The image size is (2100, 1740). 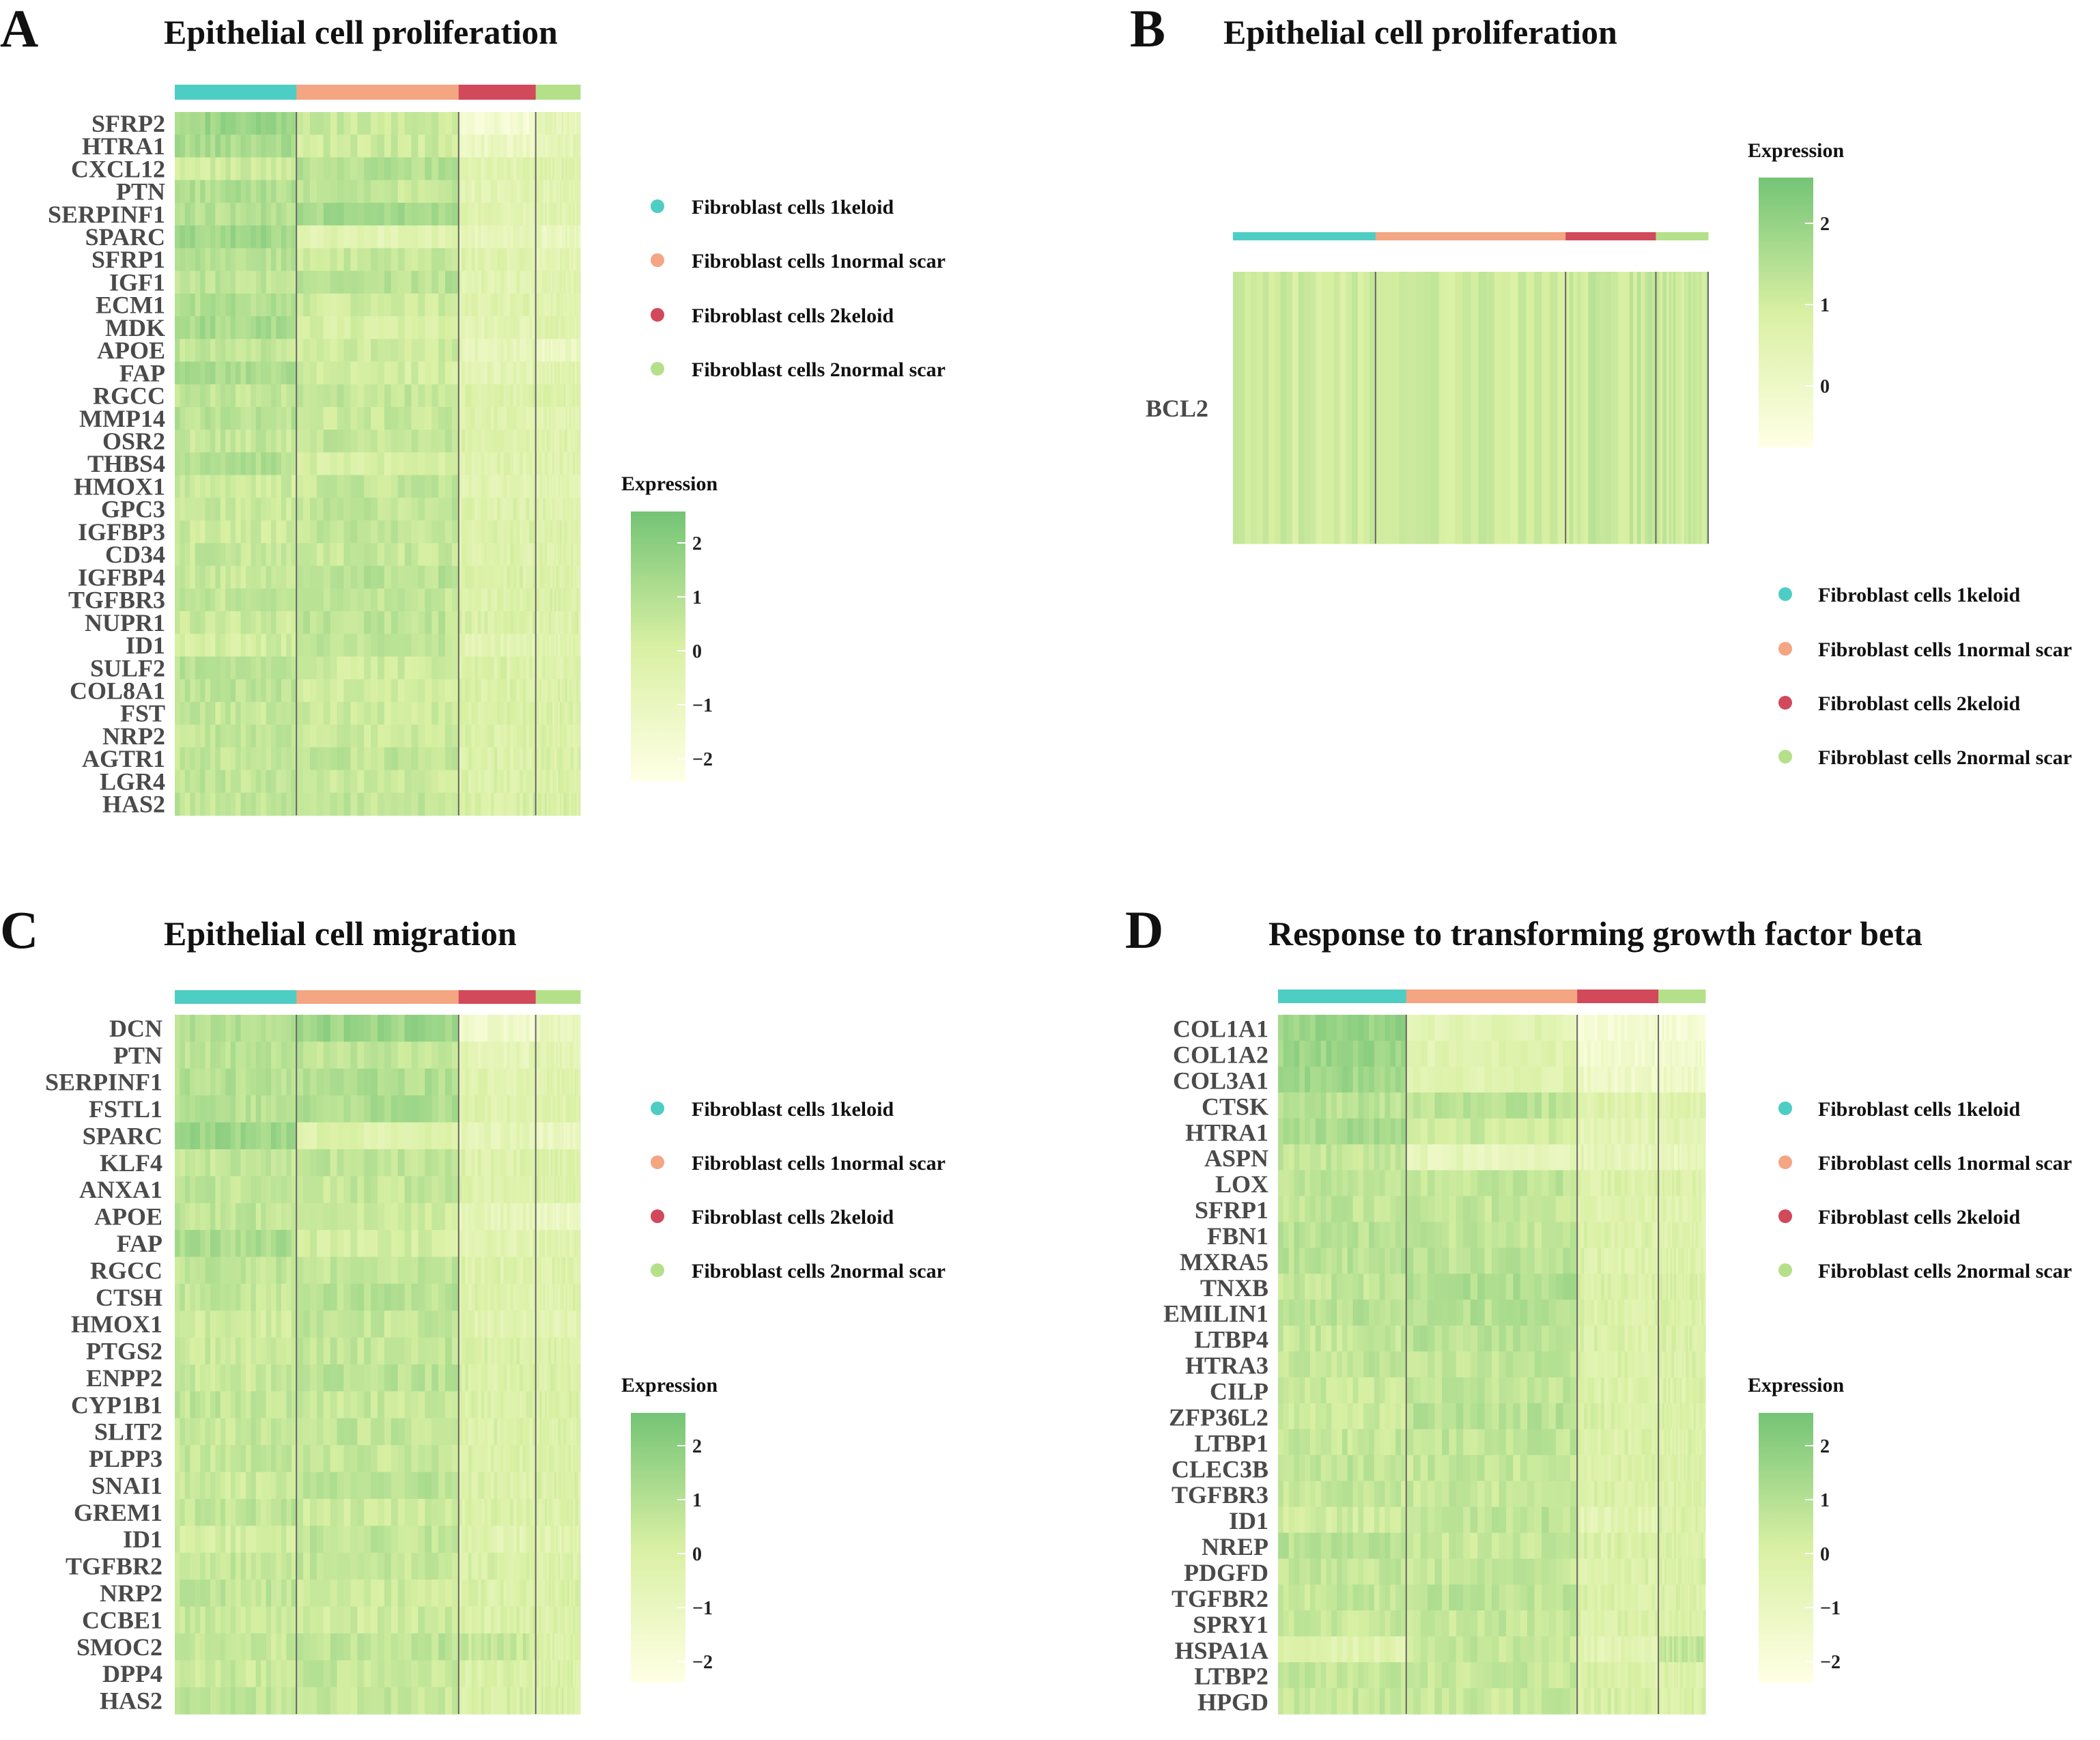 What do you see at coordinates (1825, 386) in the screenshot?
I see `colorbar-tick-label: 0` at bounding box center [1825, 386].